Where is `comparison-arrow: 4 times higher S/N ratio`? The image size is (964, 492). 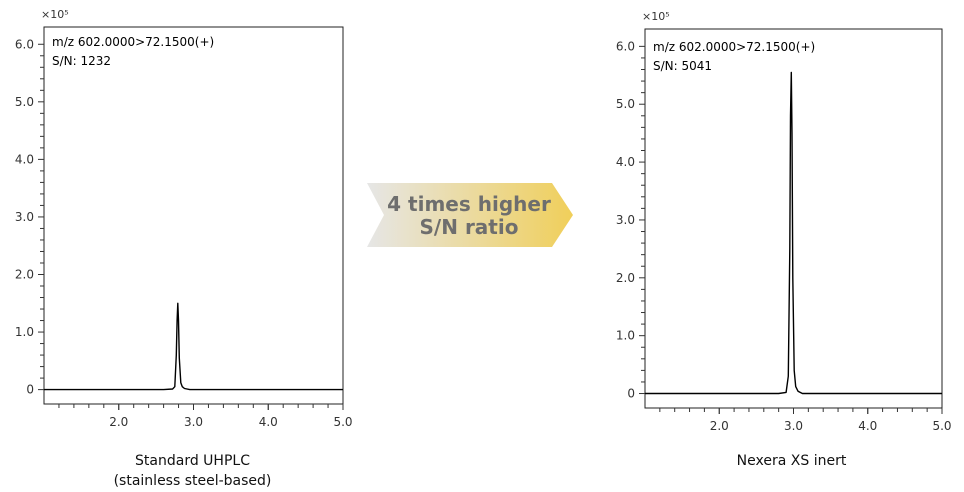
comparison-arrow: 4 times higher S/N ratio is located at coordinates (470, 215).